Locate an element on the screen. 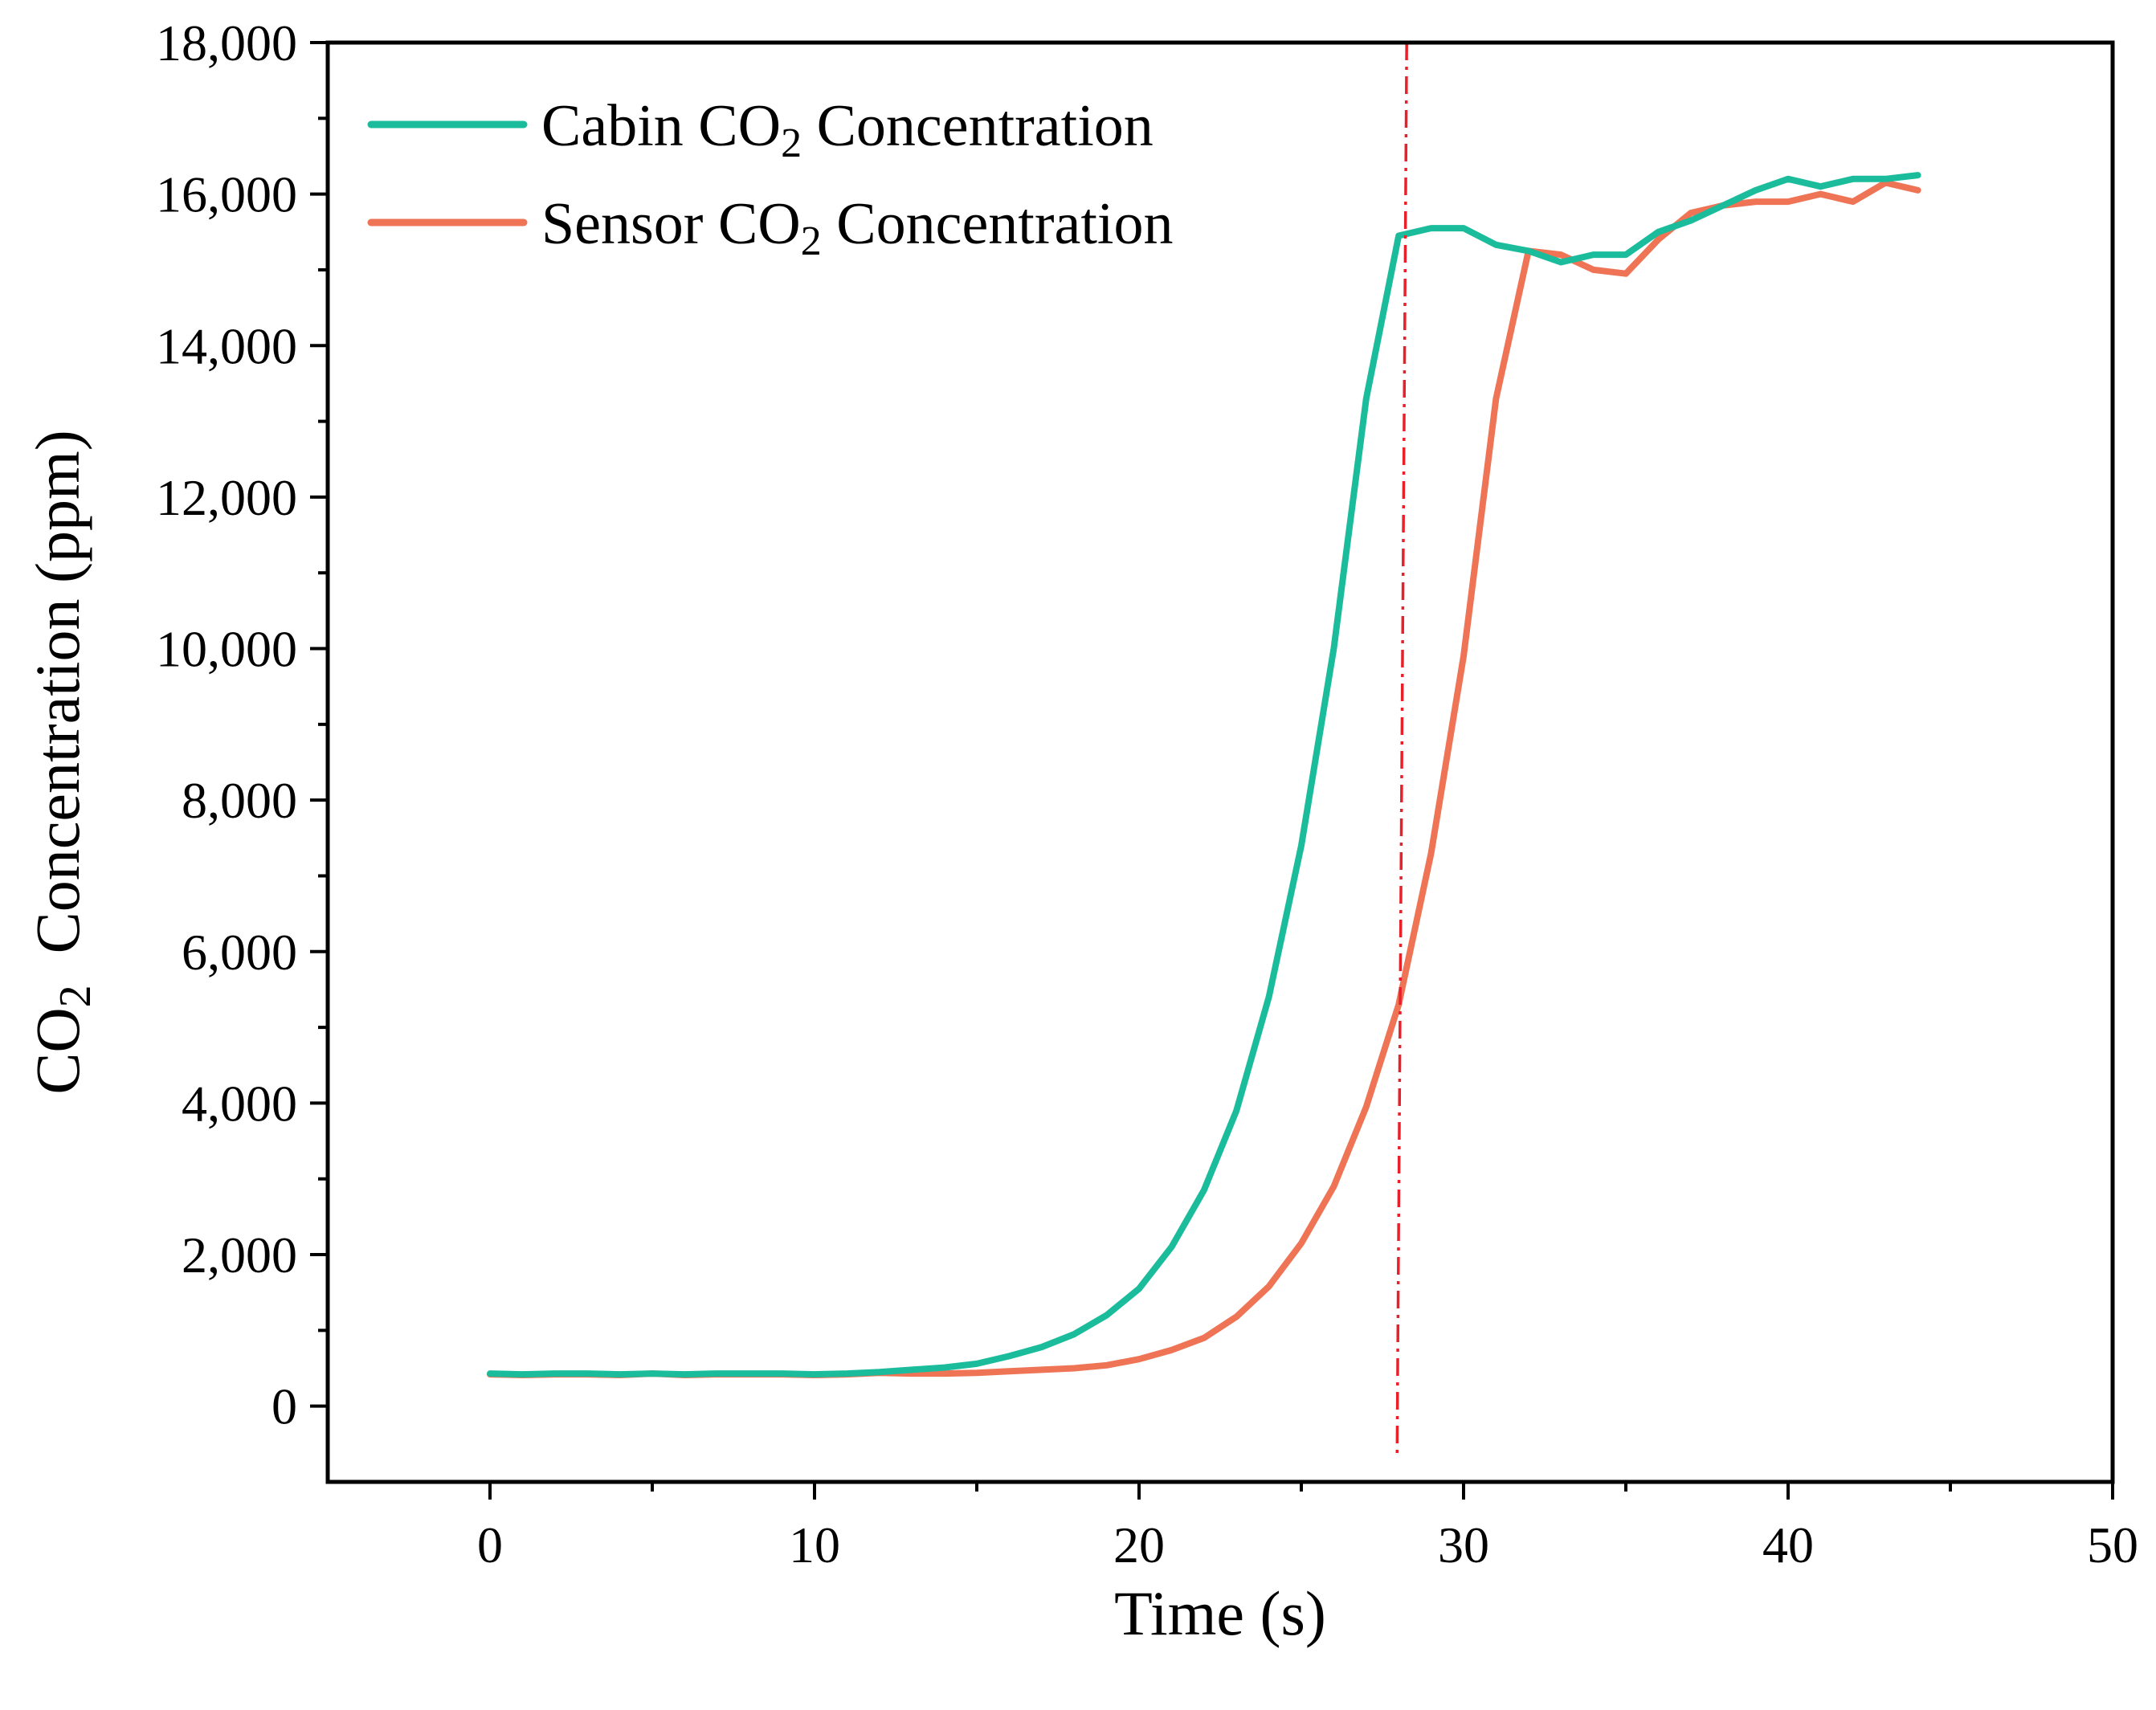 This screenshot has width=2156, height=1710. y-tick-label: 10,000 is located at coordinates (226, 649).